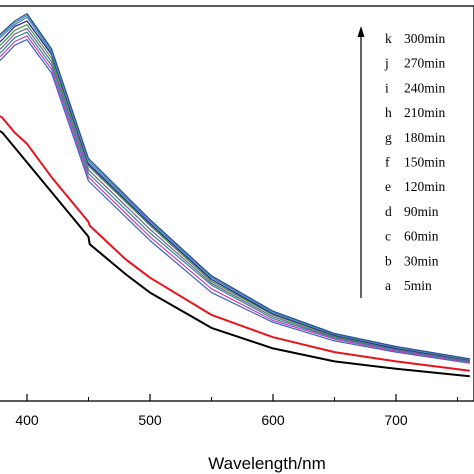 This screenshot has height=474, width=474. Describe the element at coordinates (388, 137) in the screenshot. I see `legend-letter: g` at that location.